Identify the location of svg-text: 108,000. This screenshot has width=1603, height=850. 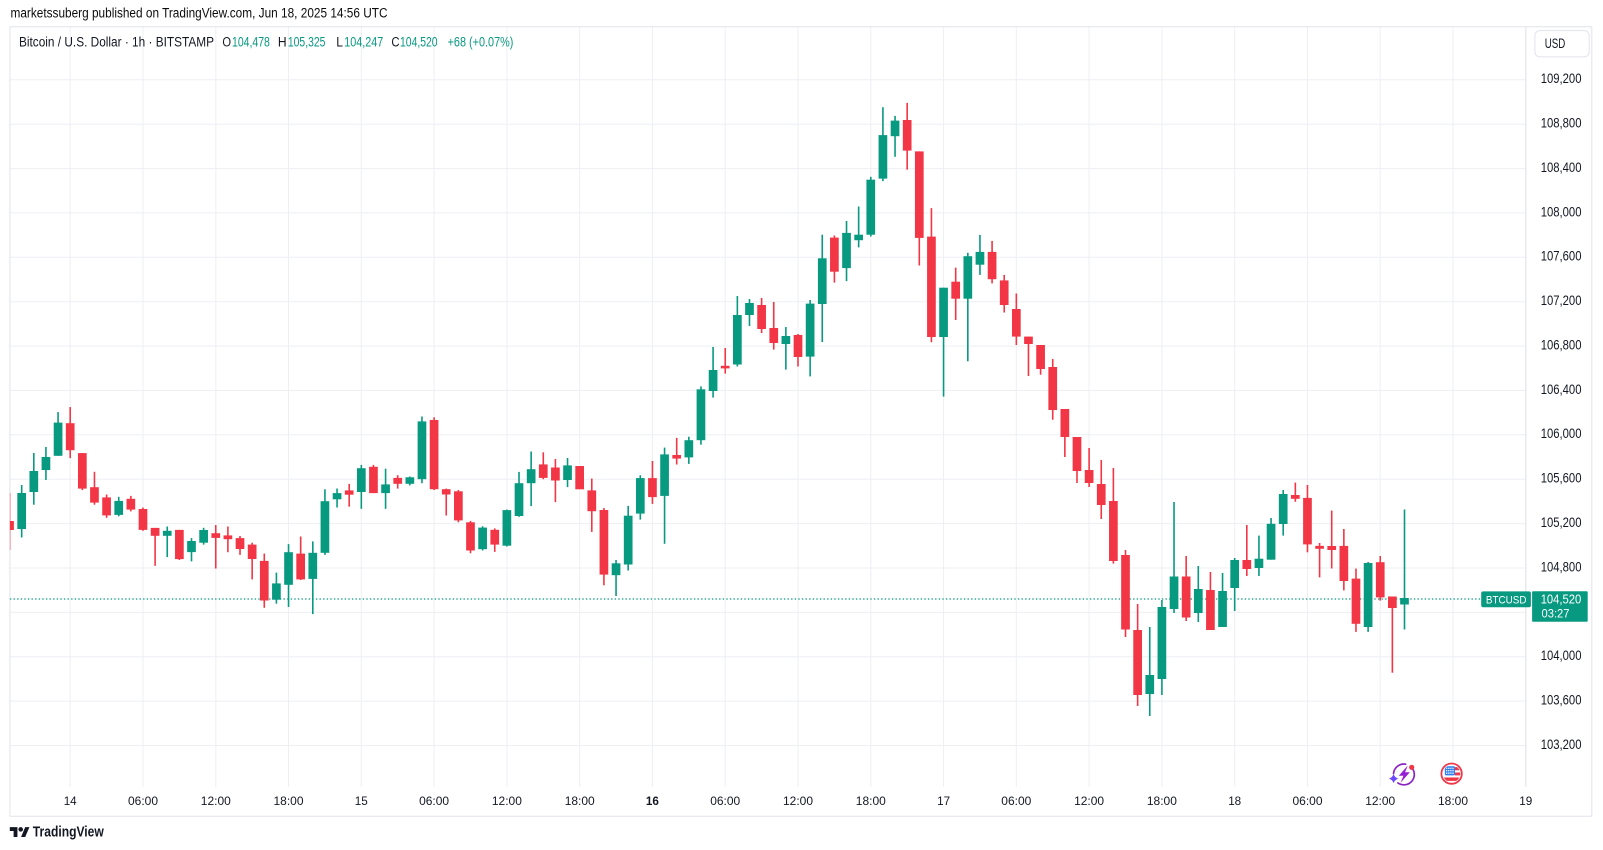
(1561, 211).